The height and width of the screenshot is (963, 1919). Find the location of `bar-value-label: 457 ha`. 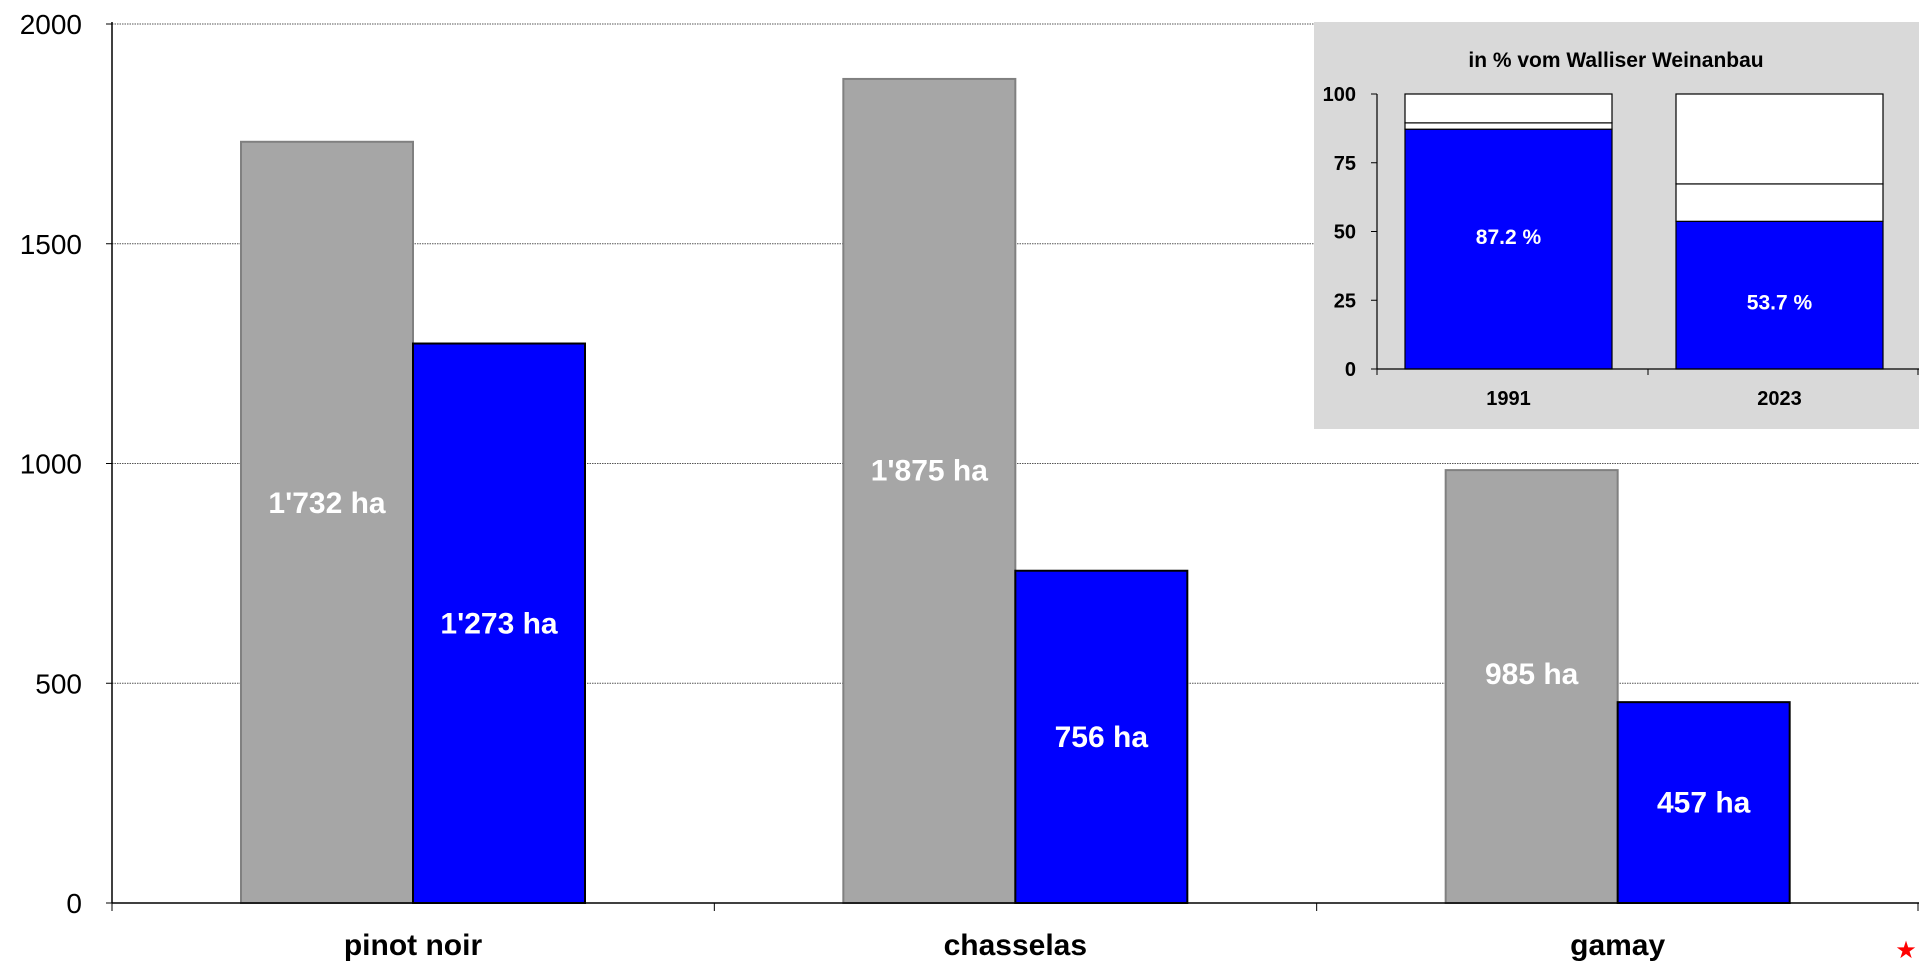

bar-value-label: 457 ha is located at coordinates (1704, 803).